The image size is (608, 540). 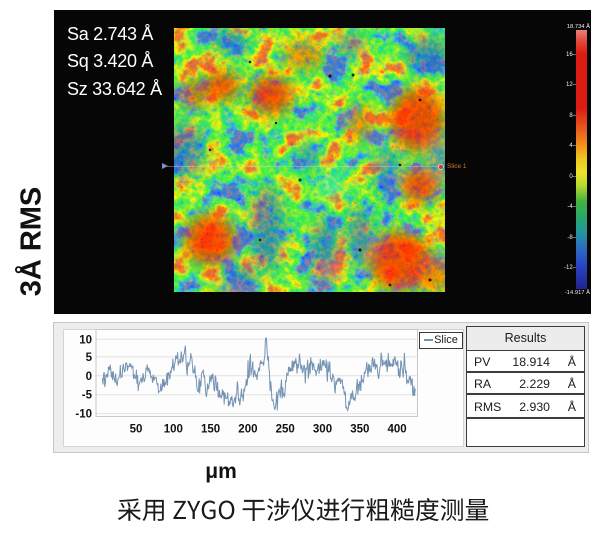 What do you see at coordinates (285, 430) in the screenshot?
I see `svg-text: 250` at bounding box center [285, 430].